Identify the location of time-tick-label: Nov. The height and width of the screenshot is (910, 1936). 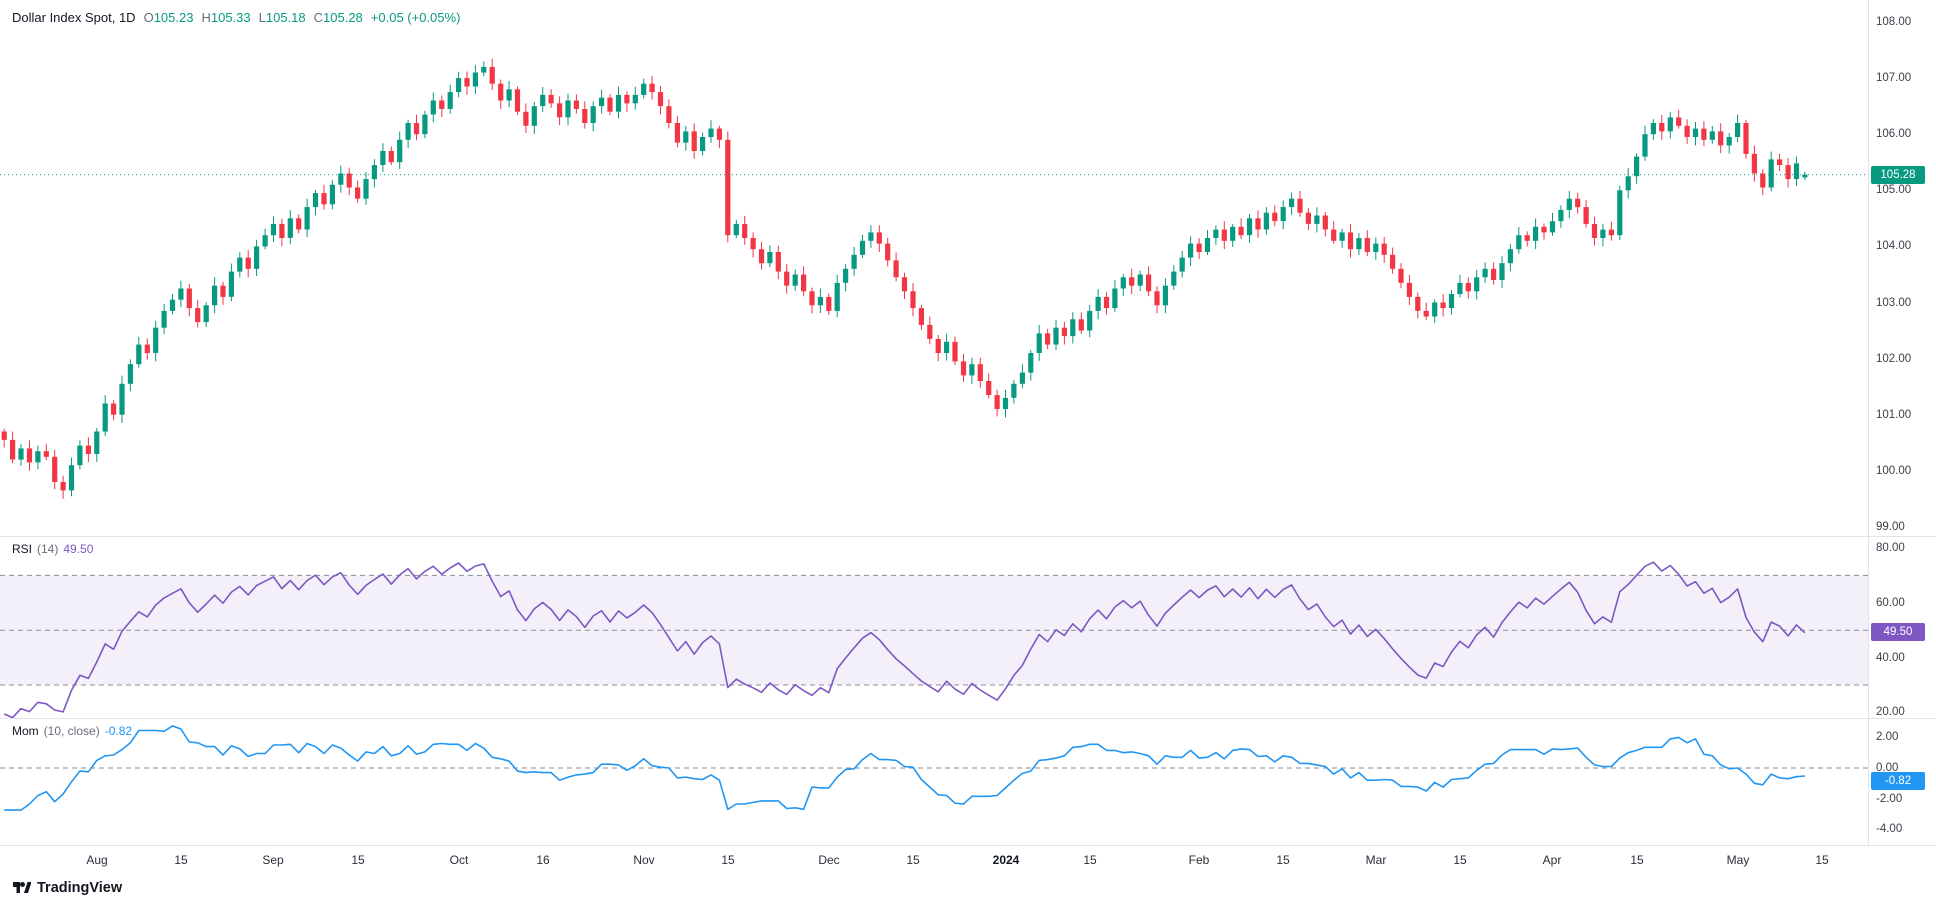
(644, 860).